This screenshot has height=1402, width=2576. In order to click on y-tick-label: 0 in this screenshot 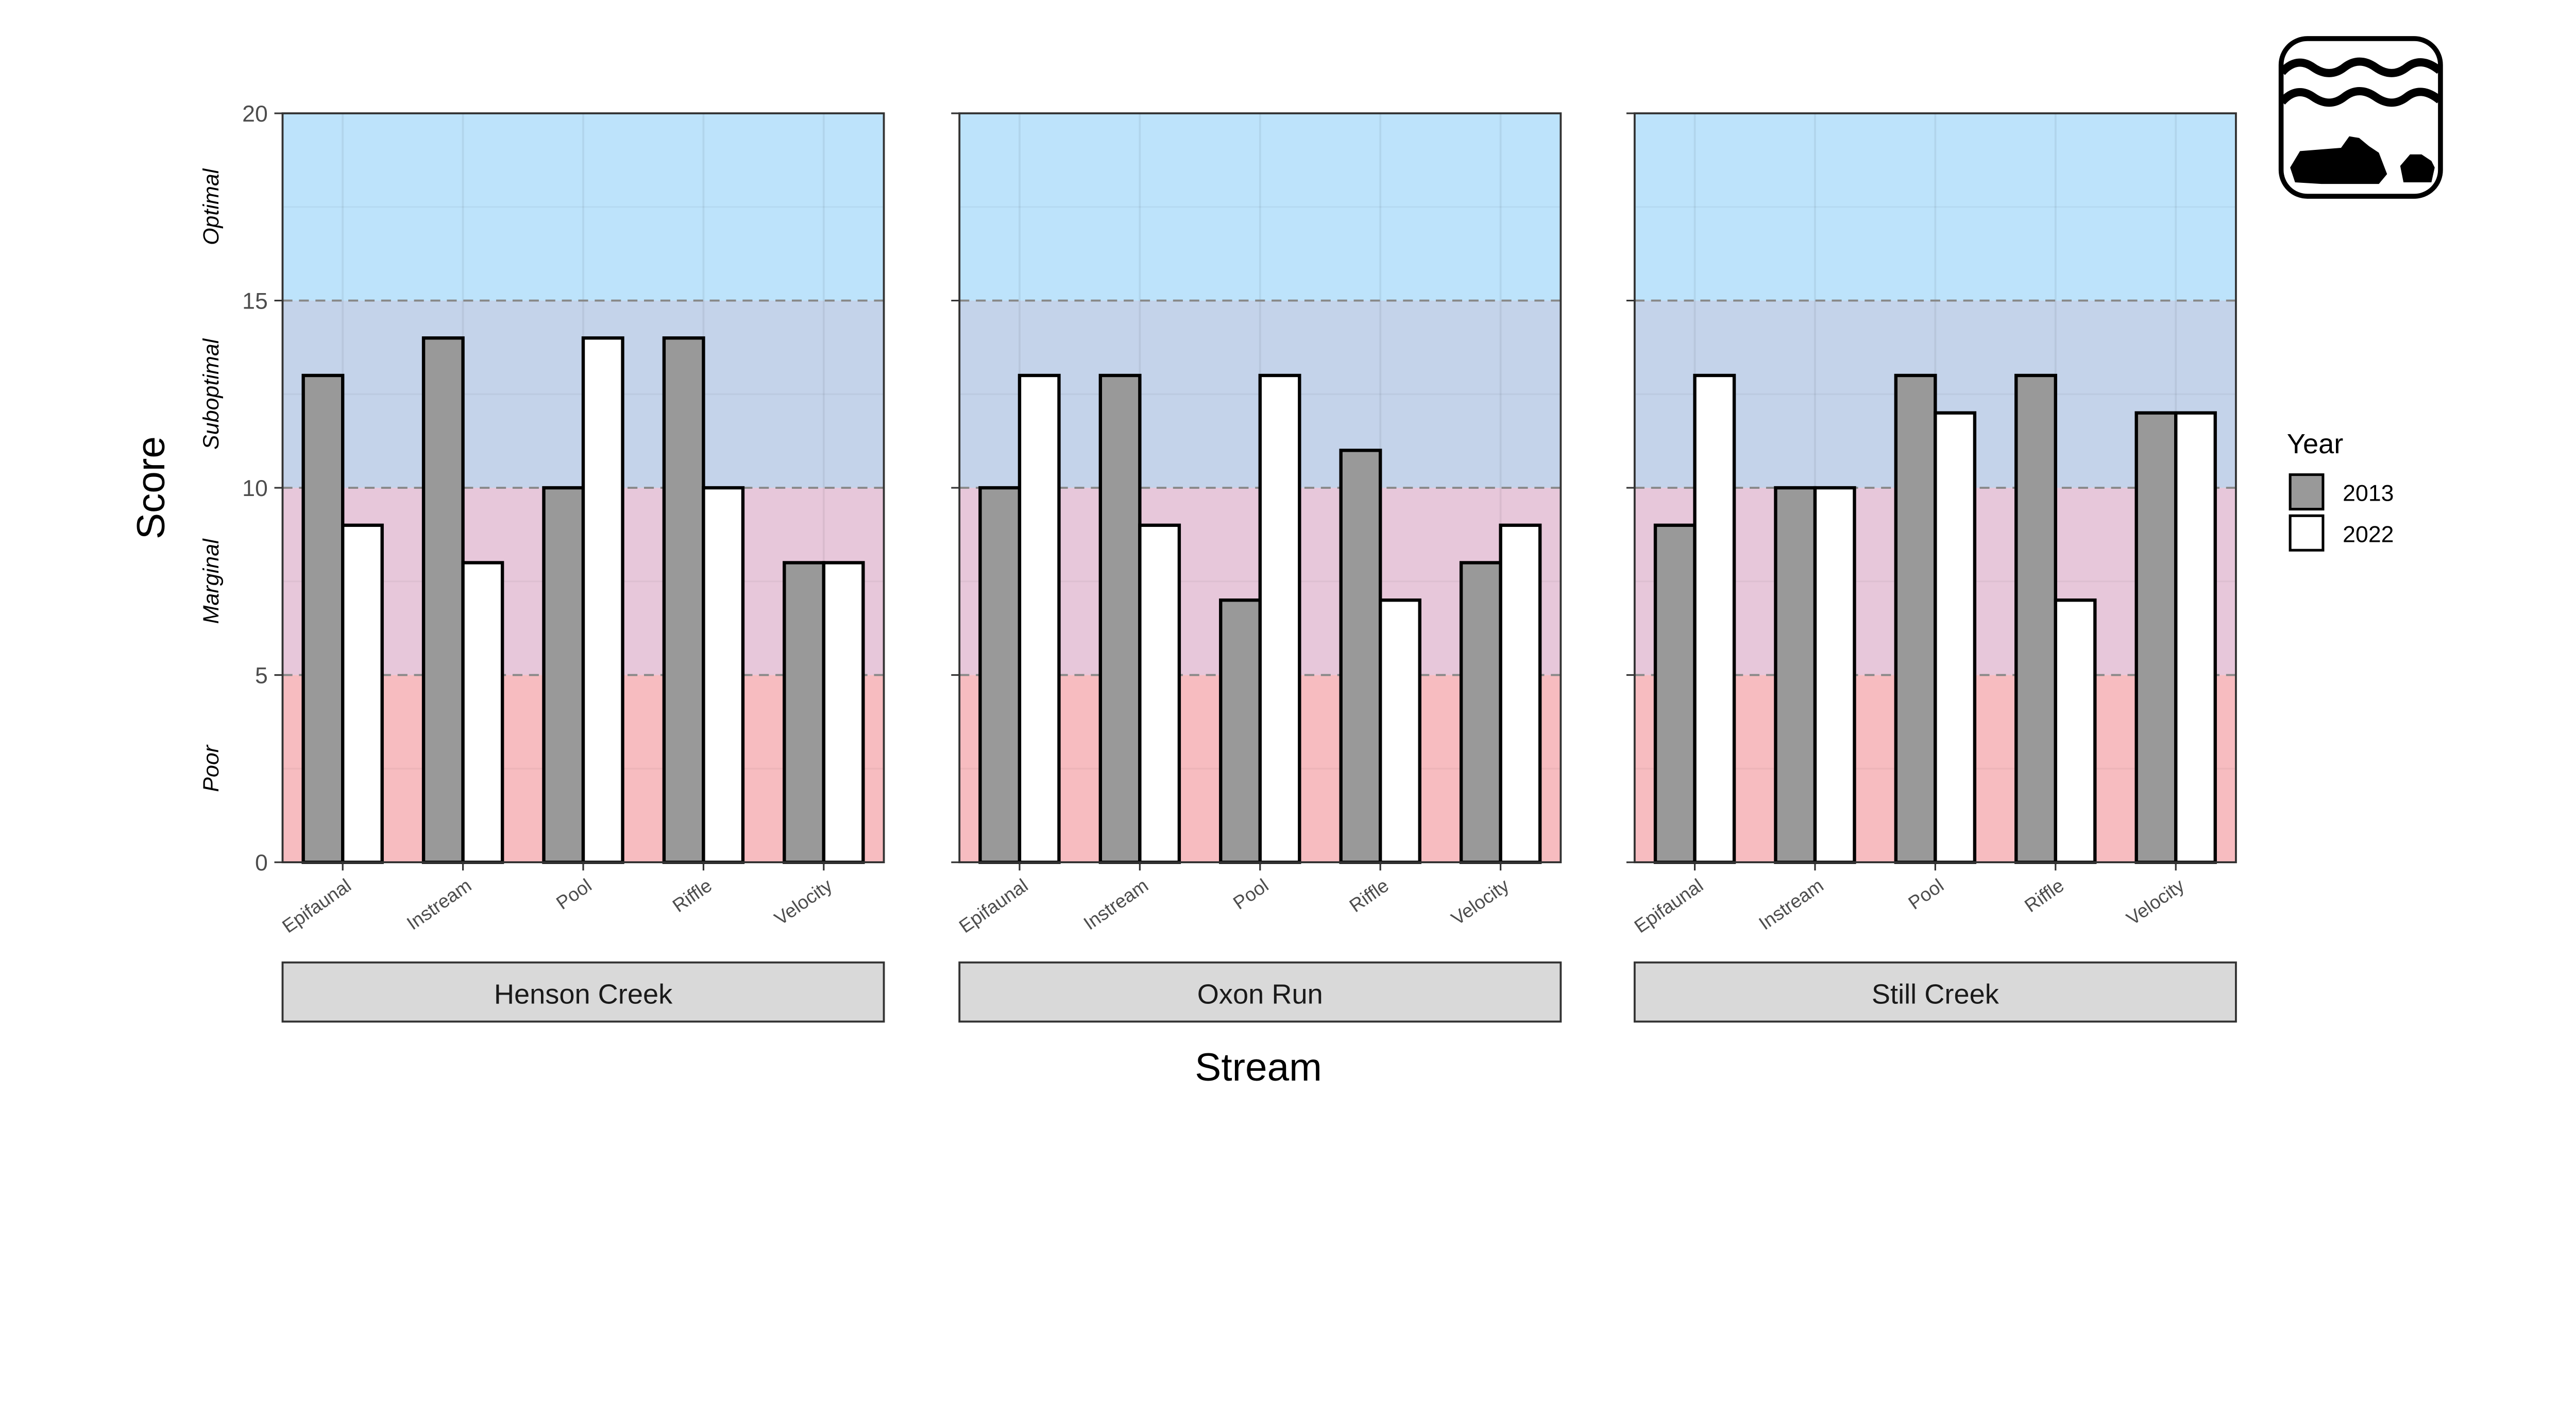, I will do `click(261, 863)`.